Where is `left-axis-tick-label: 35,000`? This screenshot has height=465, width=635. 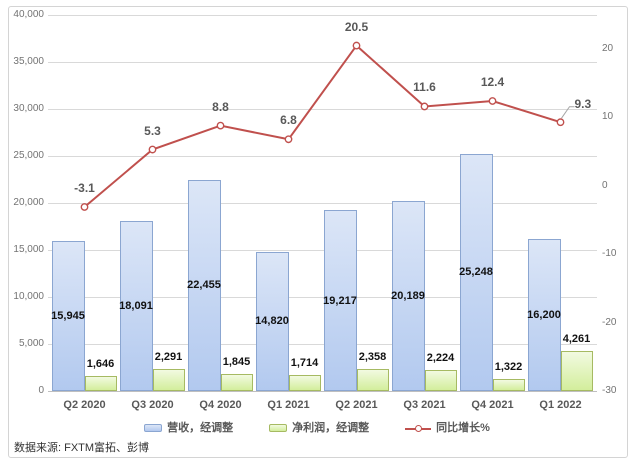
left-axis-tick-label: 35,000 is located at coordinates (28, 61).